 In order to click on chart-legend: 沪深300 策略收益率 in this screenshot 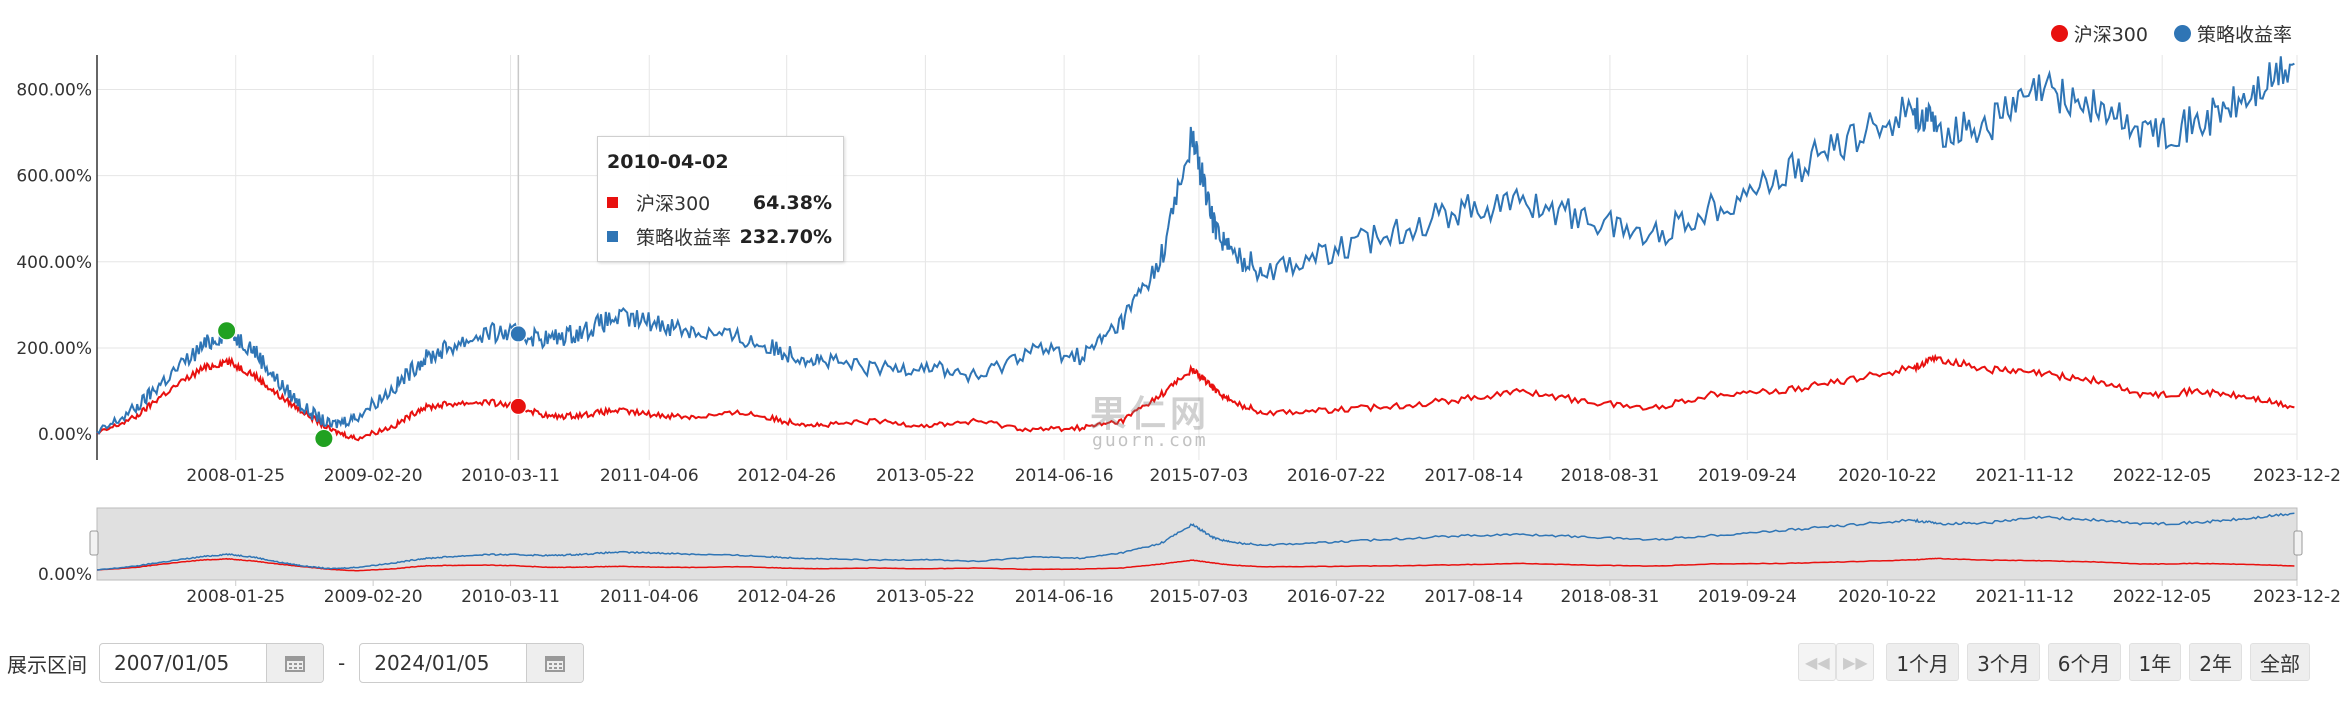, I will do `click(2171, 33)`.